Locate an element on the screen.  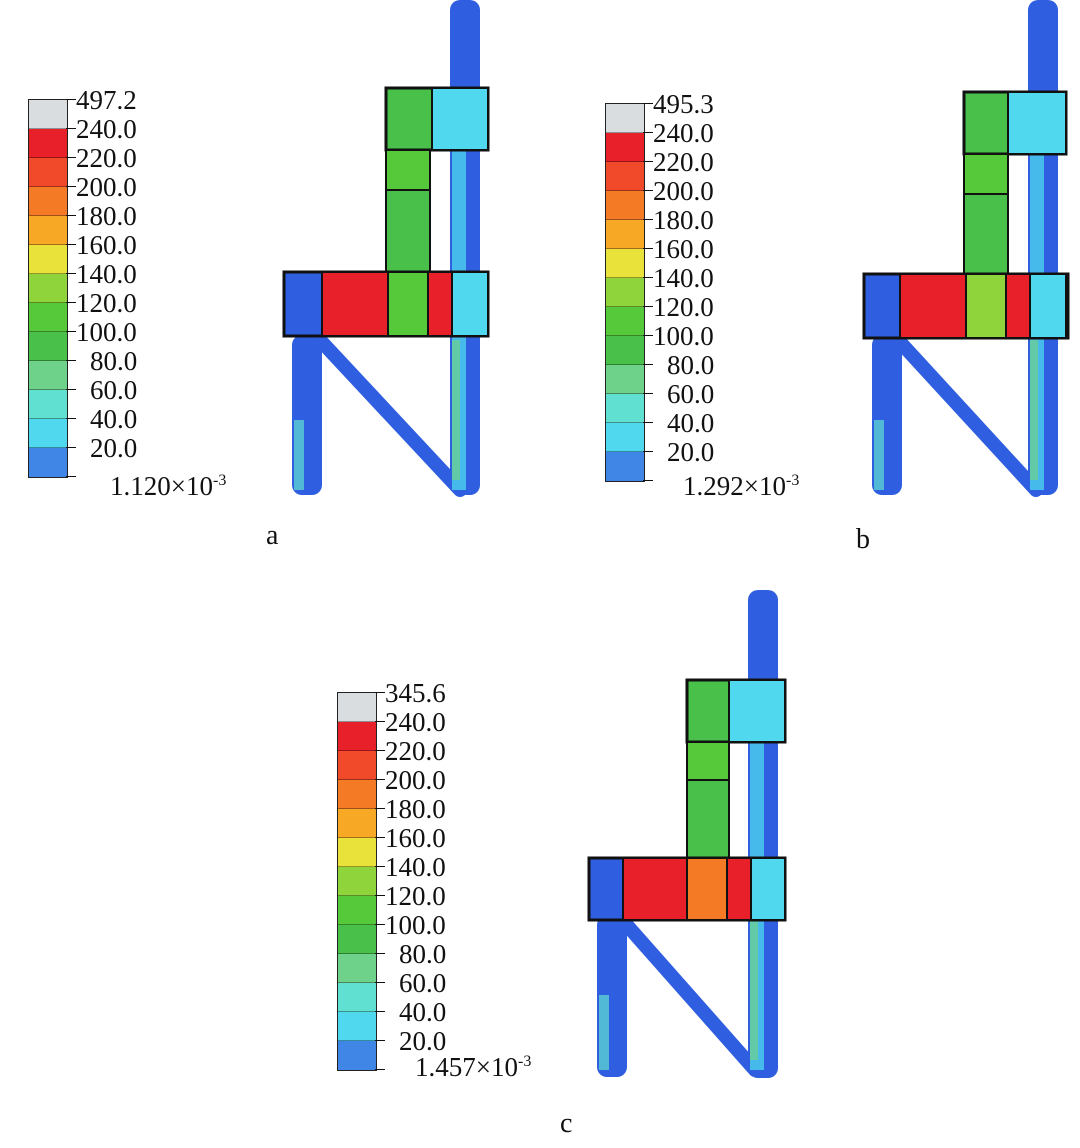
legend-colorbar-b is located at coordinates (625, 292).